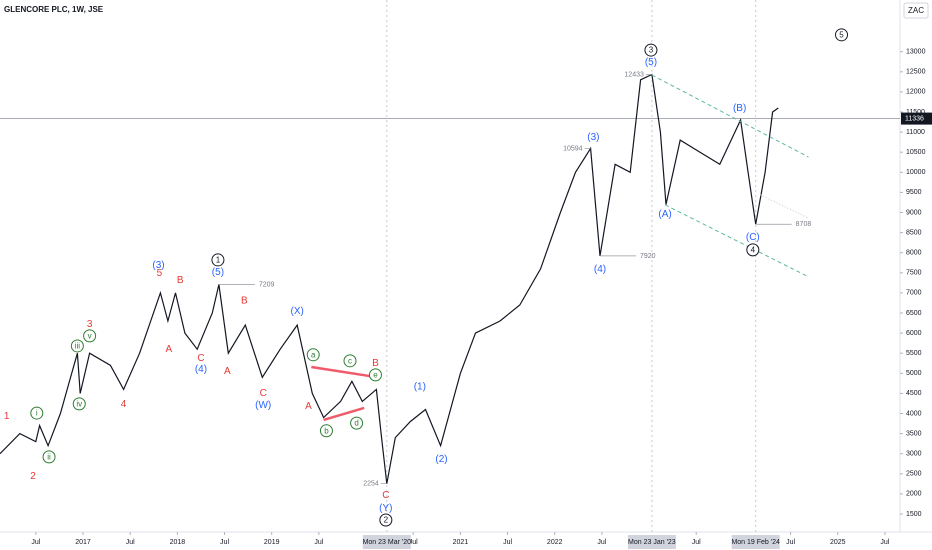  I want to click on y-tick-label: 3500, so click(914, 433).